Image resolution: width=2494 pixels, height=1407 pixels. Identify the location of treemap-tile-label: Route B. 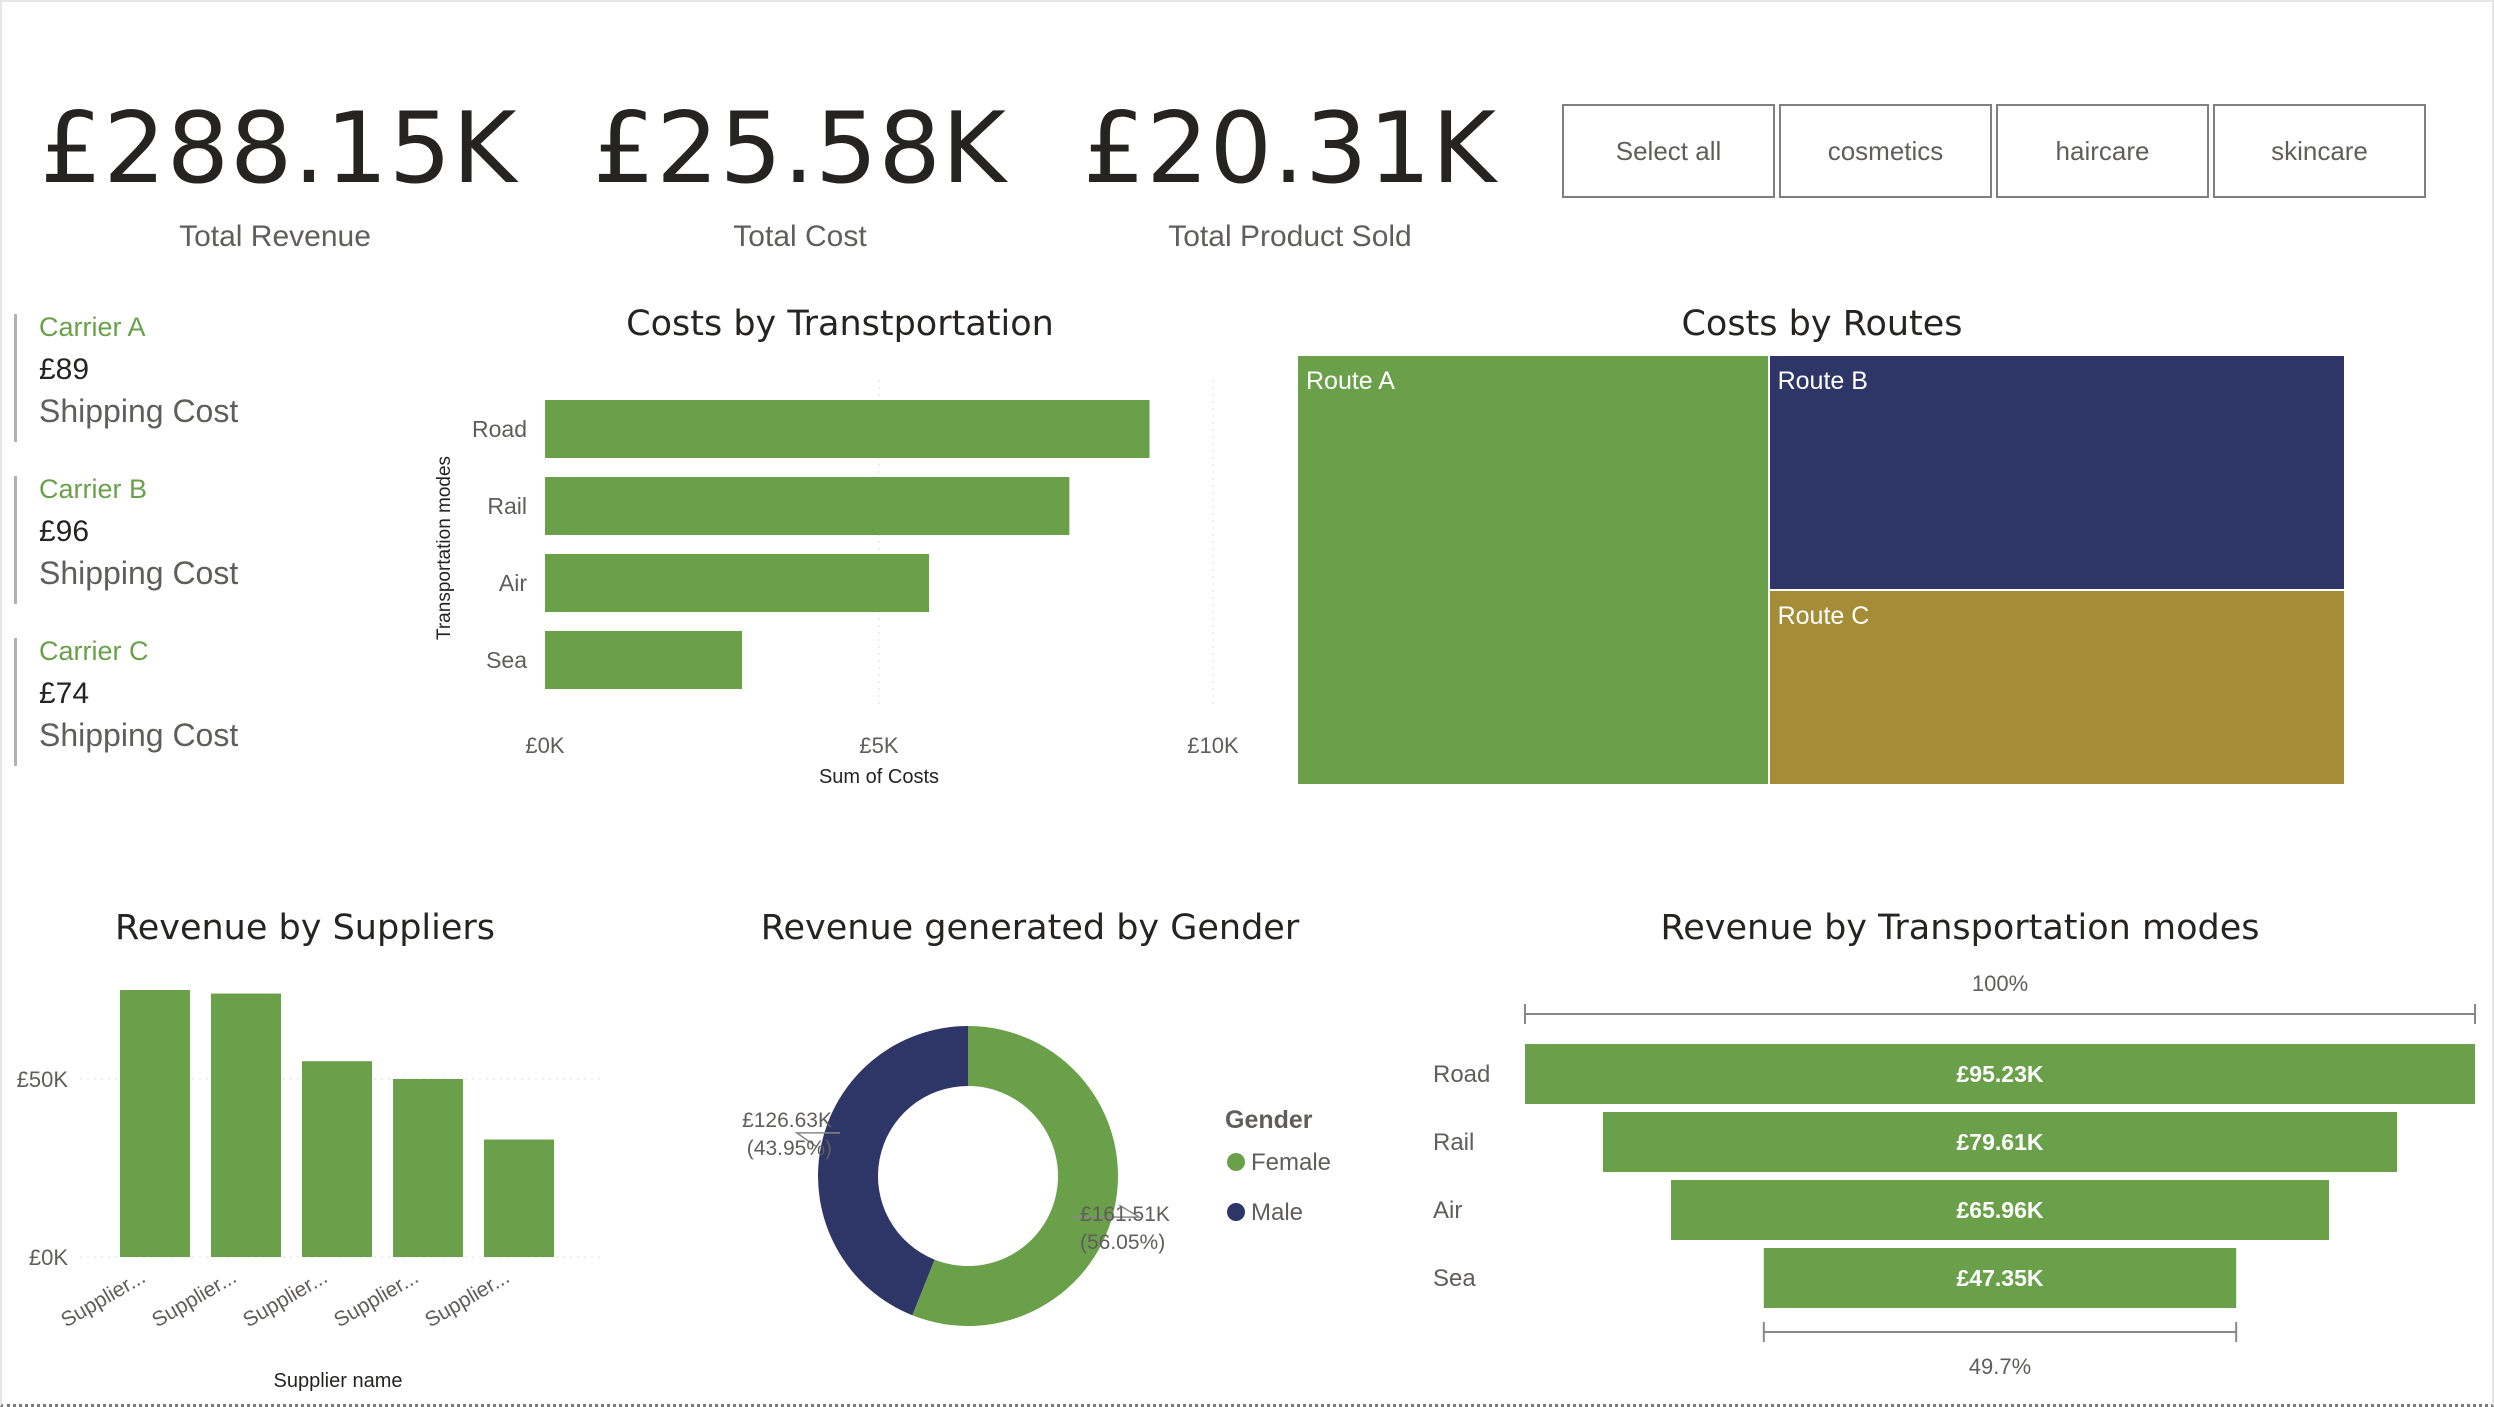
(1822, 381).